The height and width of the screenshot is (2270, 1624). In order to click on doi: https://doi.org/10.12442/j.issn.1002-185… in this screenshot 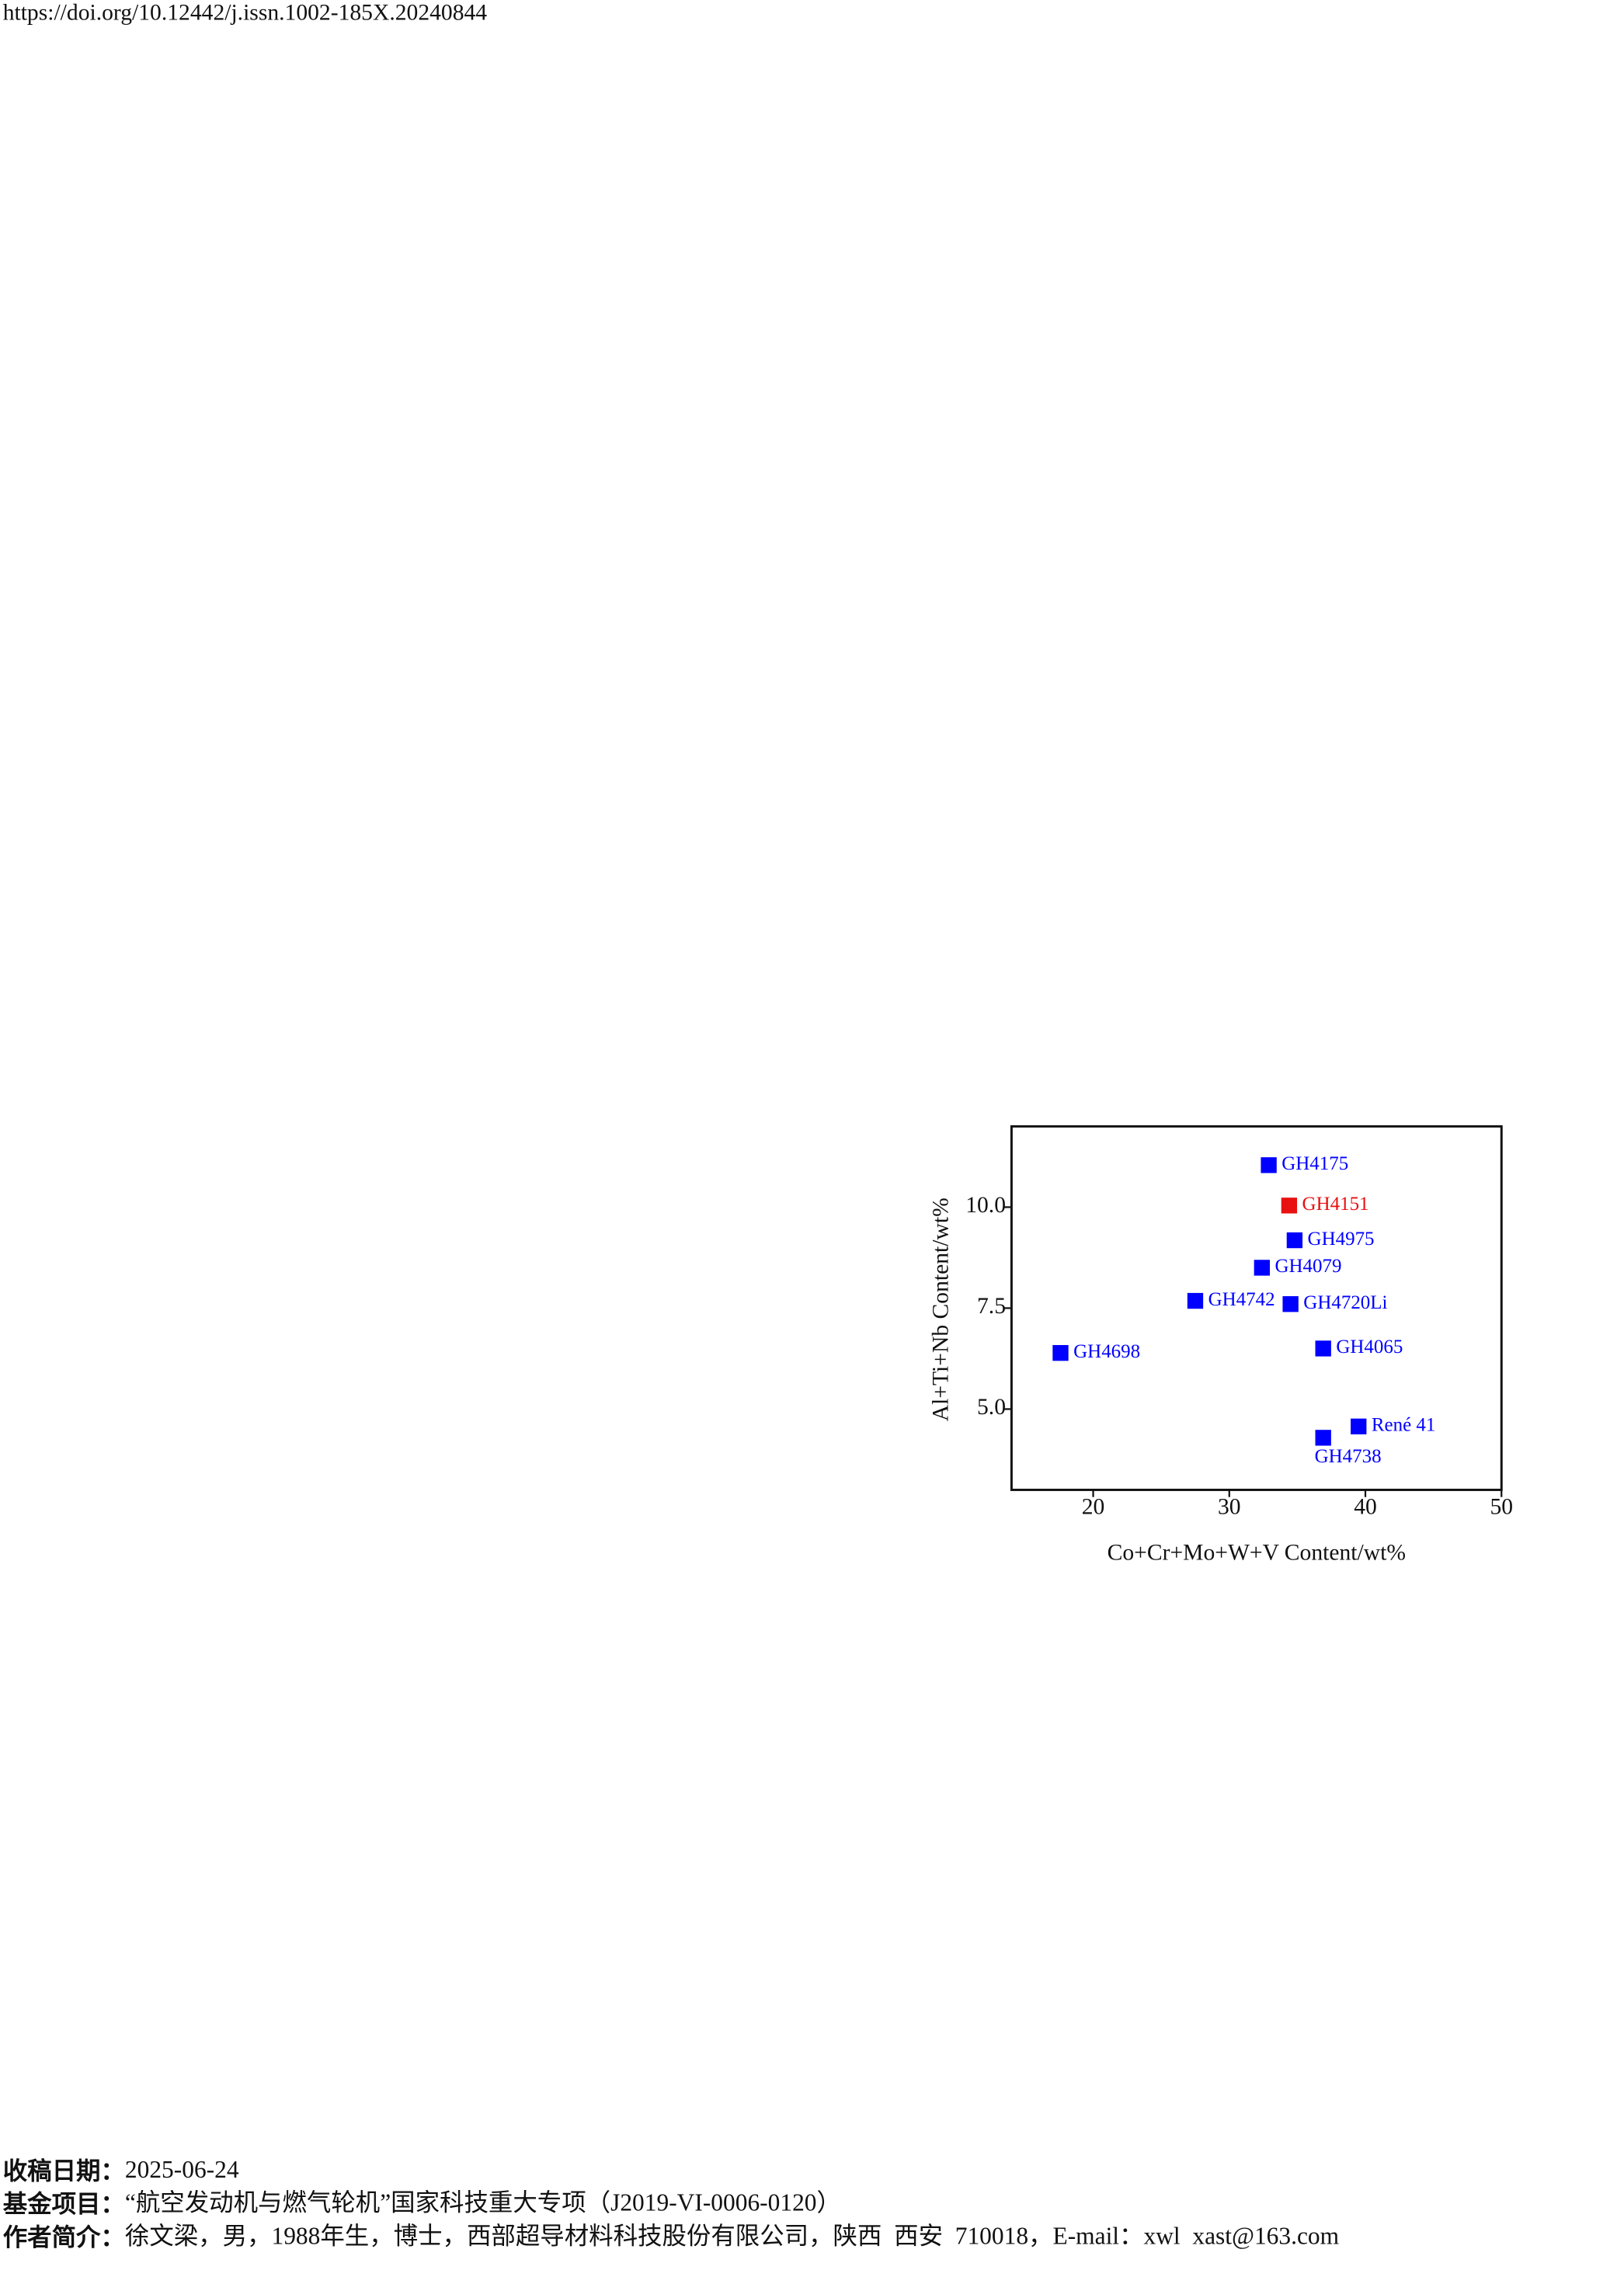, I will do `click(245, 12)`.